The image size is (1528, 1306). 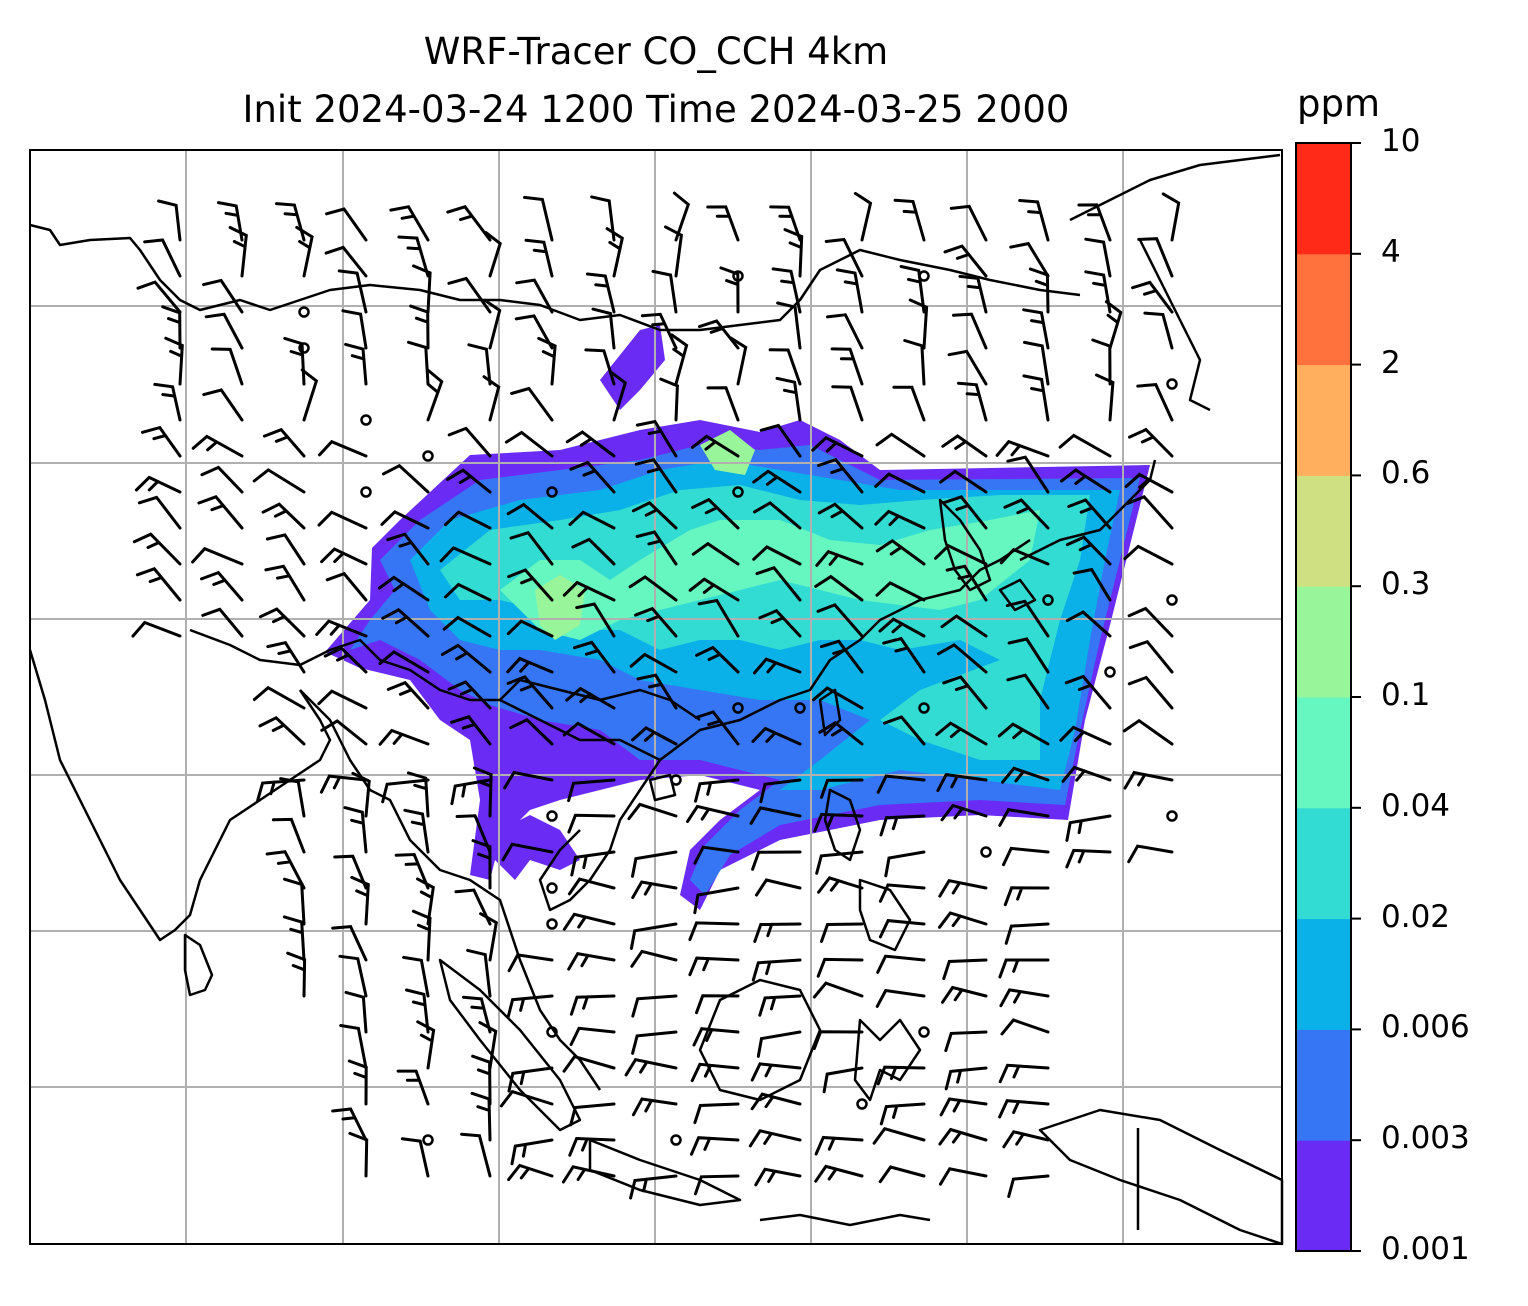 I want to click on sulawesi, so click(x=887, y=1060).